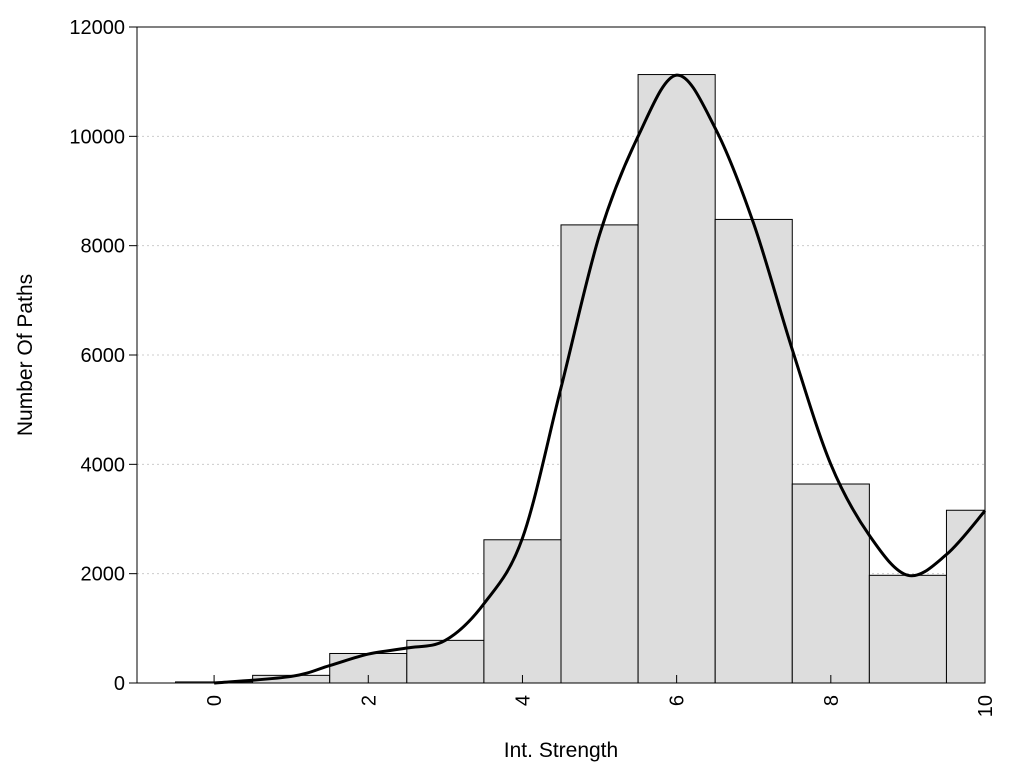 The image size is (1024, 768). I want to click on y-tick-label: 2000, so click(103, 575).